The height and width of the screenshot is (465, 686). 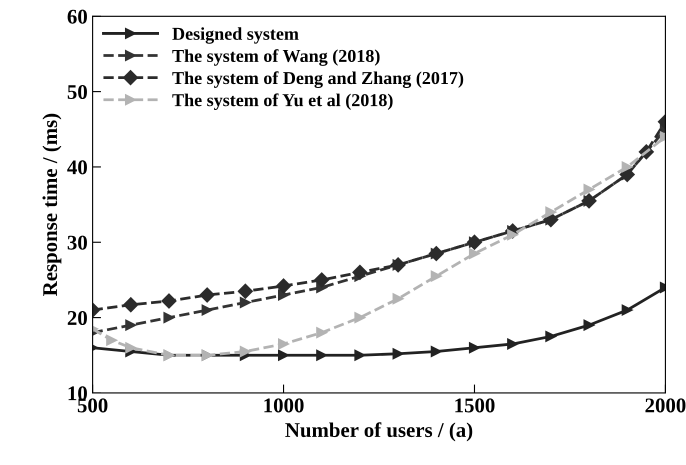 What do you see at coordinates (235, 35) in the screenshot?
I see `legend-label: Designed system` at bounding box center [235, 35].